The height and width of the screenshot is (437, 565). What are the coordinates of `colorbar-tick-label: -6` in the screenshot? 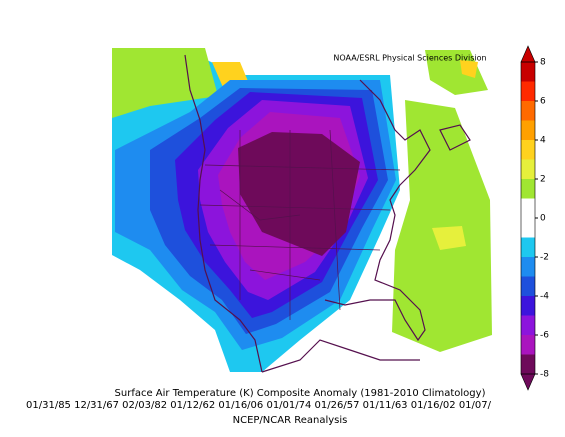 It's located at (544, 336).